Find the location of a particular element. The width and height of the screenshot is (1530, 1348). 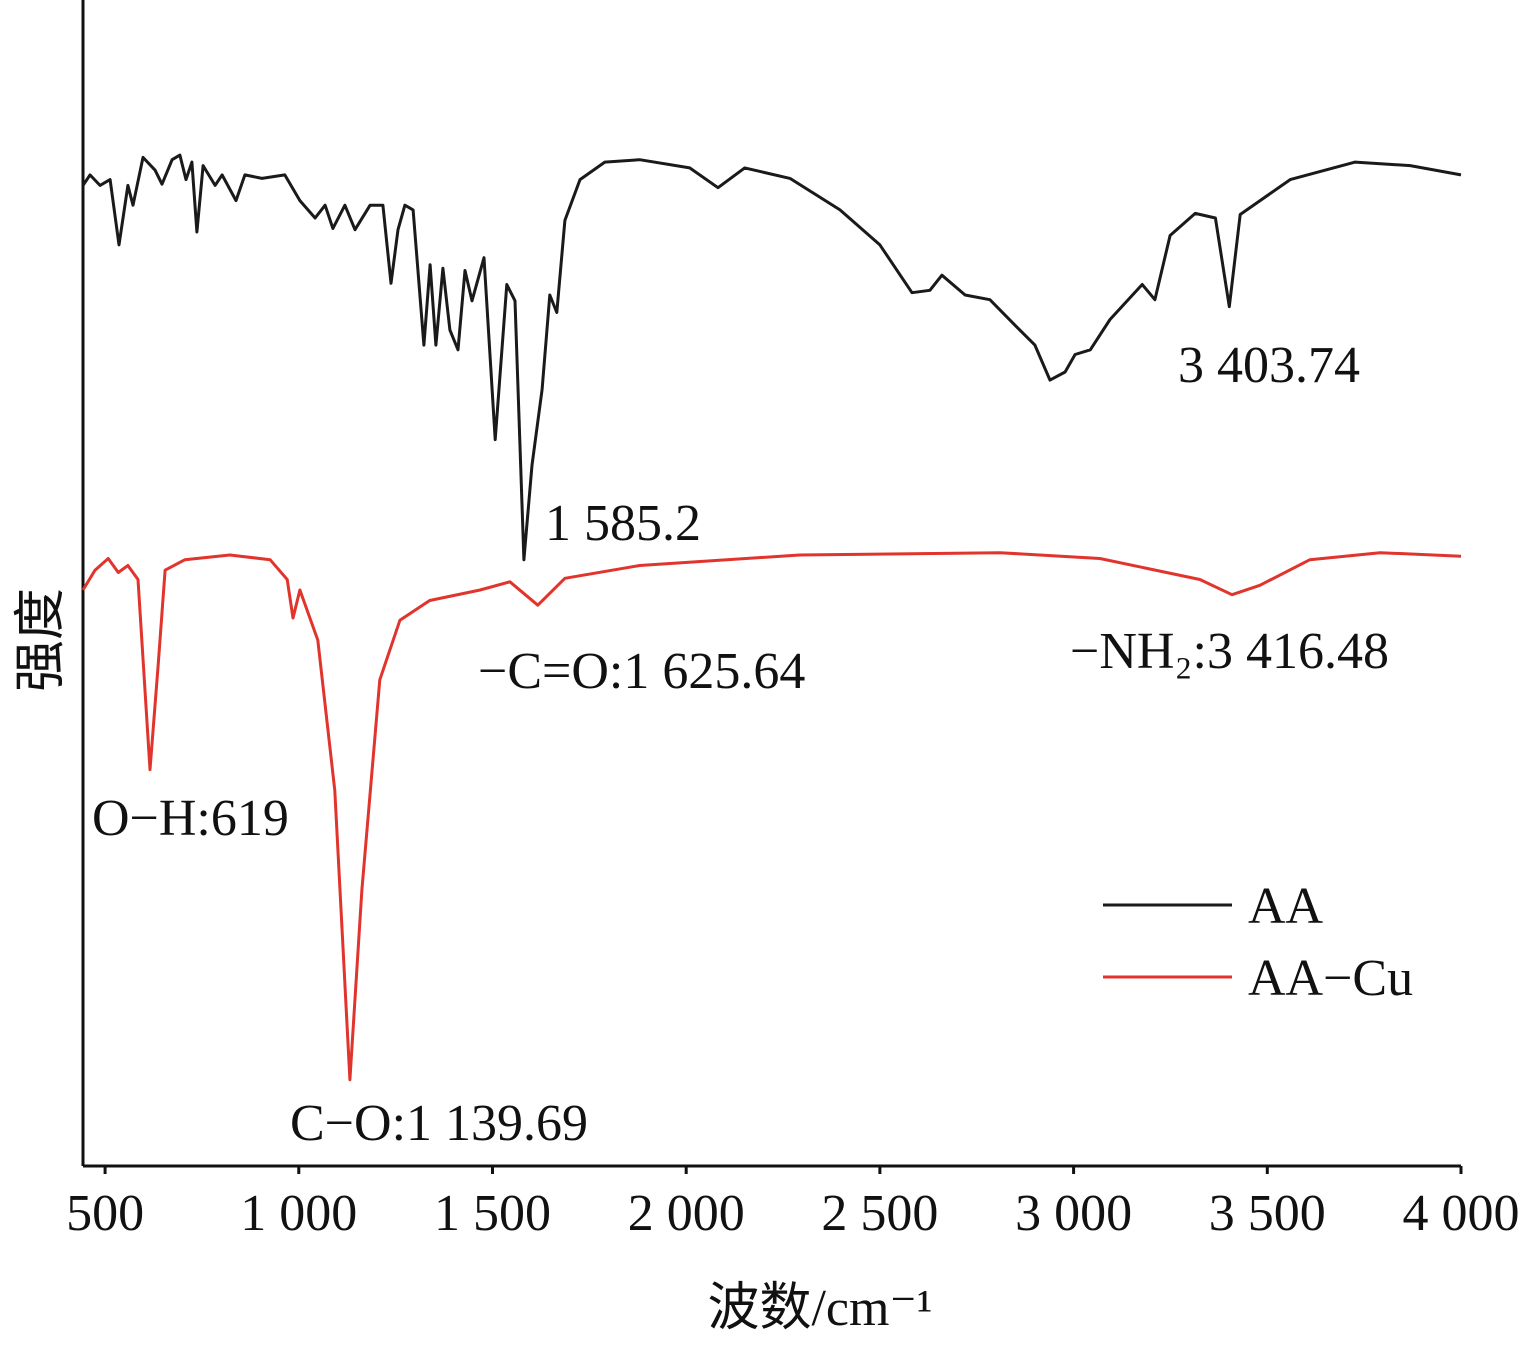

annotation: 3 403.74 is located at coordinates (1269, 365).